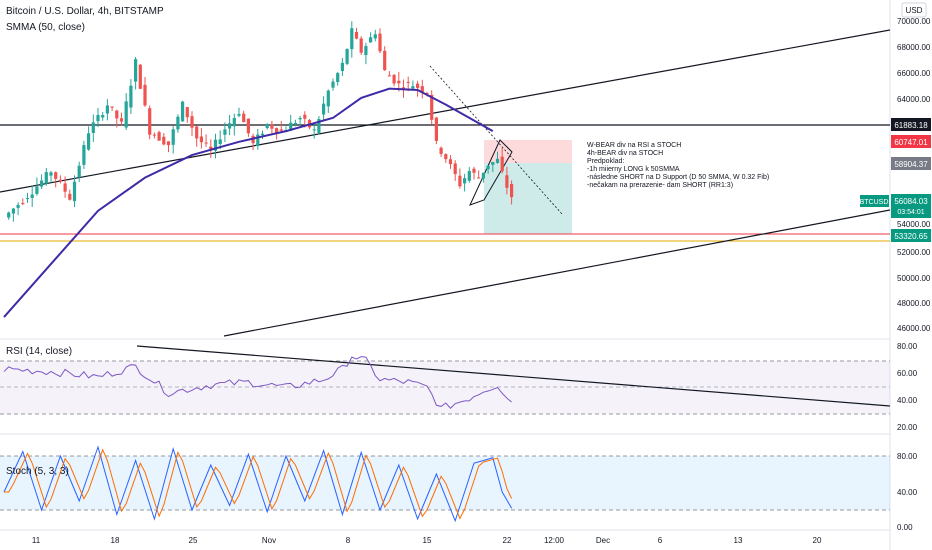 The image size is (932, 550). Describe the element at coordinates (348, 540) in the screenshot. I see `time-tick: 8` at that location.